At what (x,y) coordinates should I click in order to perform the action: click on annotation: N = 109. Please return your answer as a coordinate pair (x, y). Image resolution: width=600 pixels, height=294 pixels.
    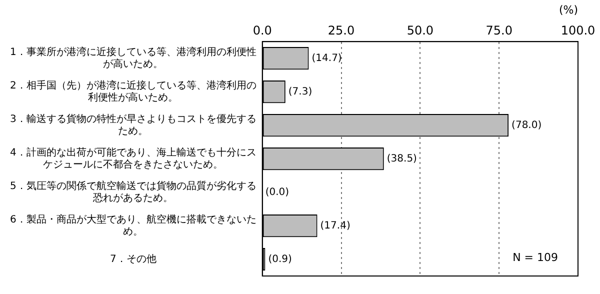
    Looking at the image, I should click on (535, 257).